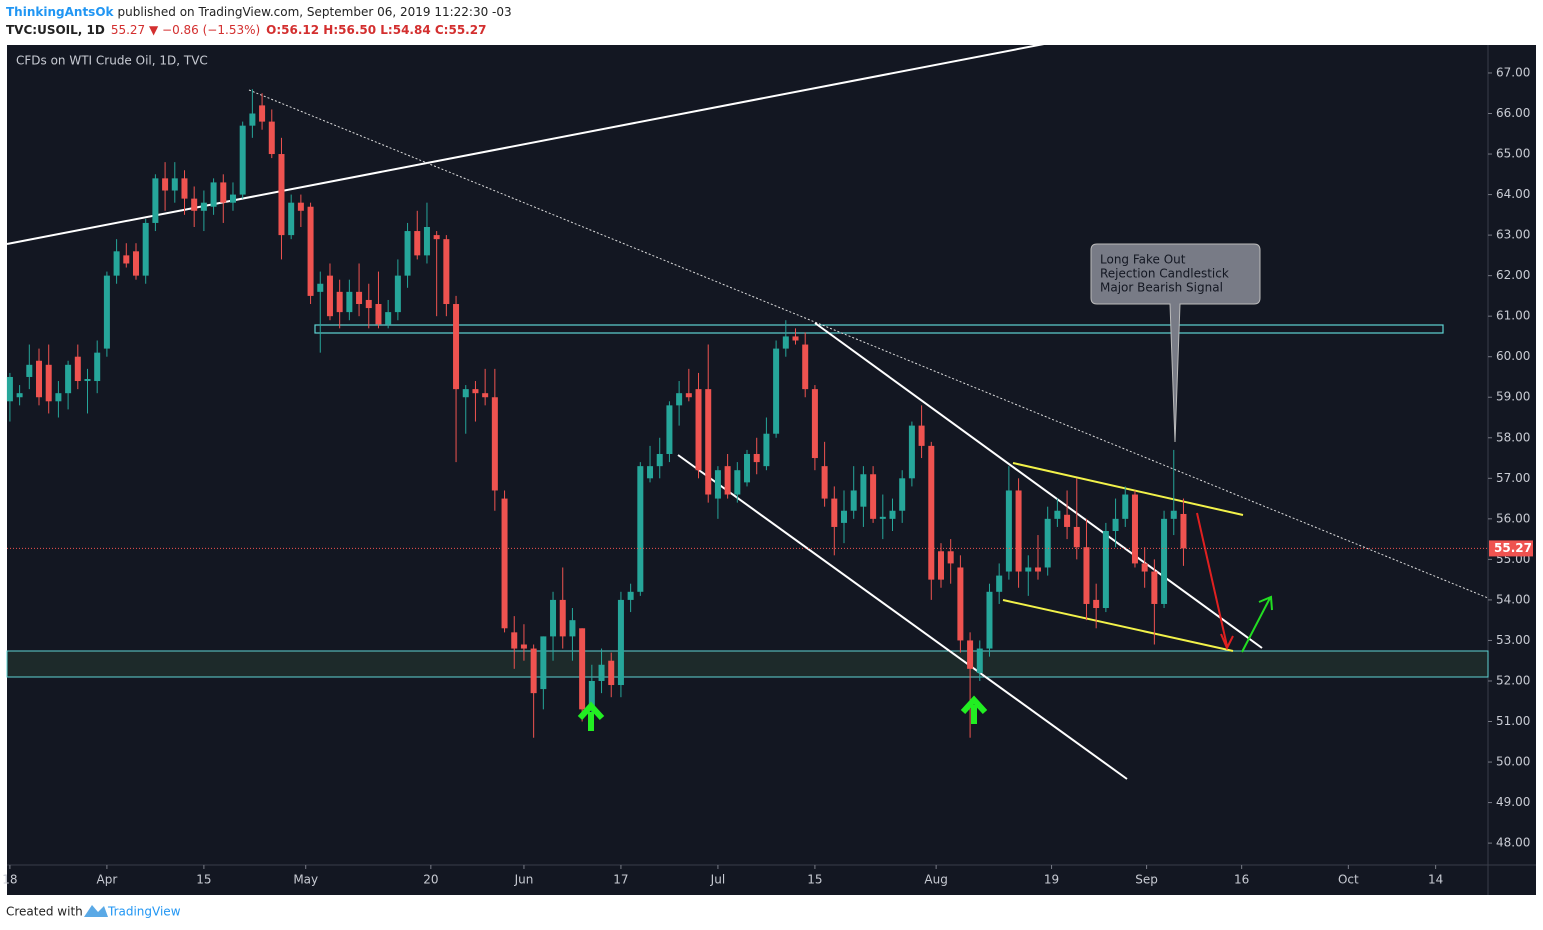 The image size is (1543, 930). What do you see at coordinates (1164, 274) in the screenshot?
I see `callout-text: Rejection Candlestick` at bounding box center [1164, 274].